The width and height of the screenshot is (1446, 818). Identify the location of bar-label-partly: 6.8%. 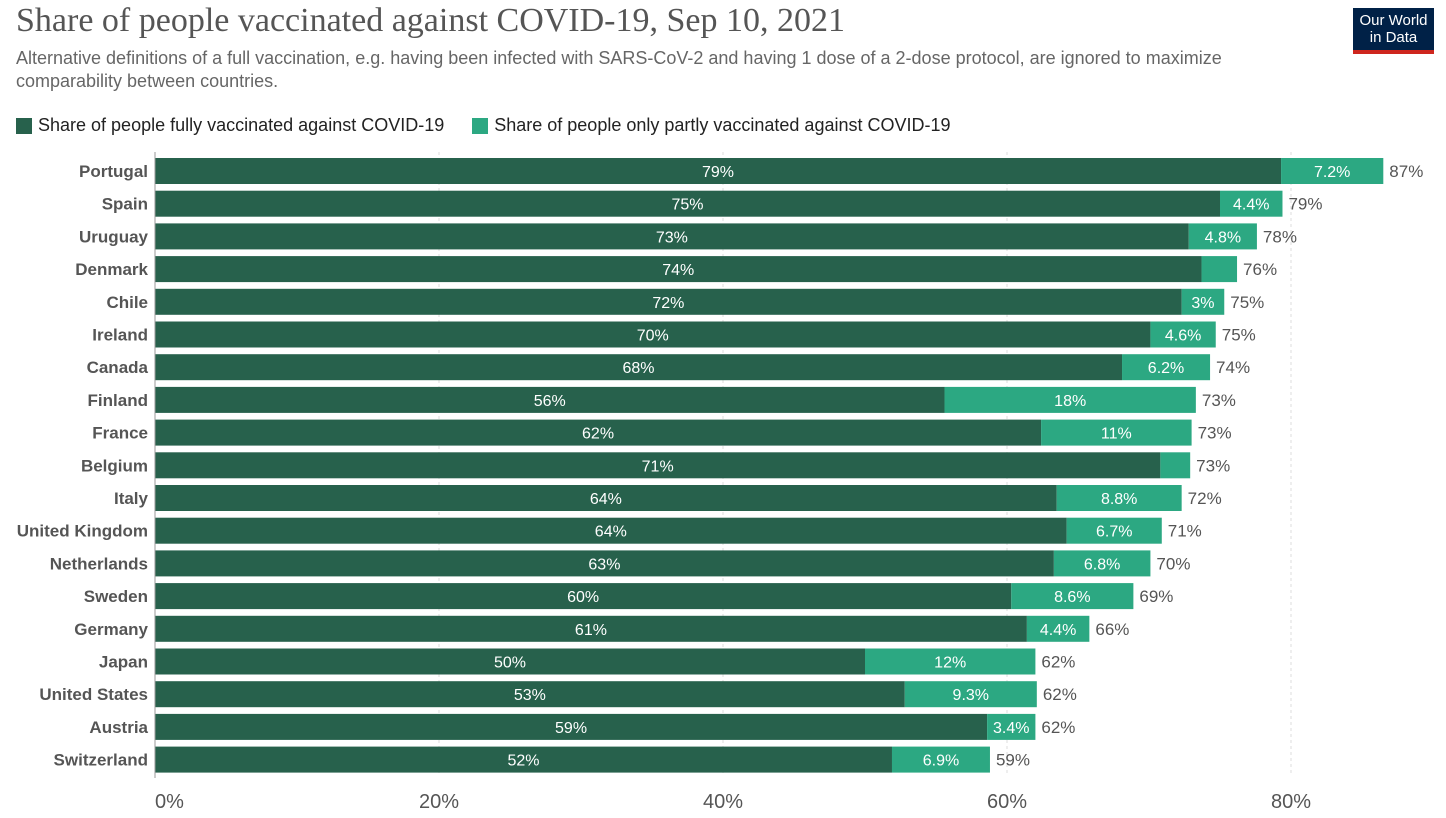
(1102, 564).